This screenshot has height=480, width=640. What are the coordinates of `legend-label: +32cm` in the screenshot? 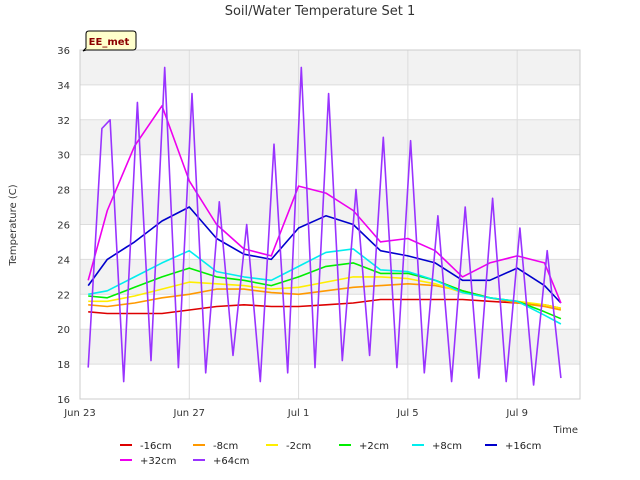 It's located at (158, 461).